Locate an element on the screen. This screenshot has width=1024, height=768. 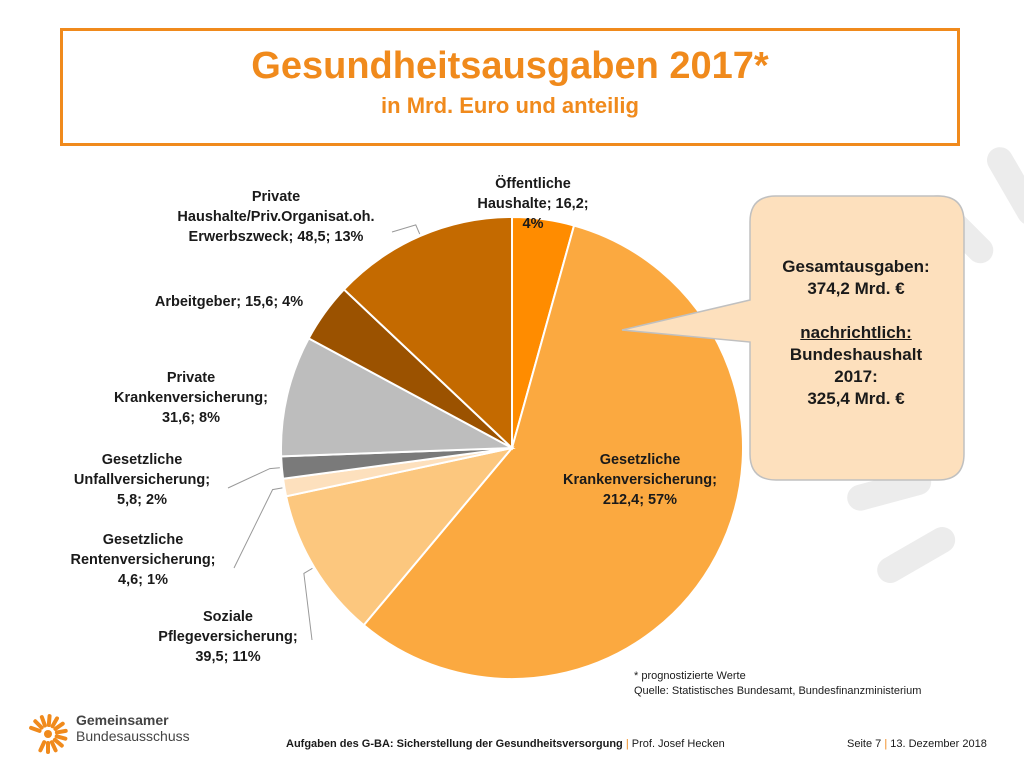
callout-value-total: 374,2 Mrd. € is located at coordinates (856, 288).